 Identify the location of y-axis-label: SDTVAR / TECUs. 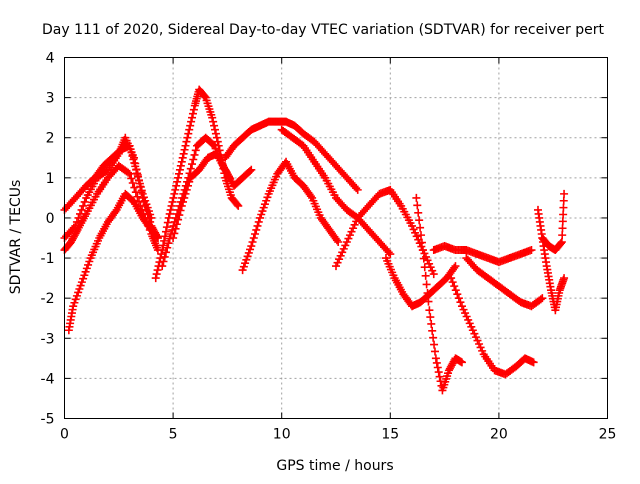
(16, 237).